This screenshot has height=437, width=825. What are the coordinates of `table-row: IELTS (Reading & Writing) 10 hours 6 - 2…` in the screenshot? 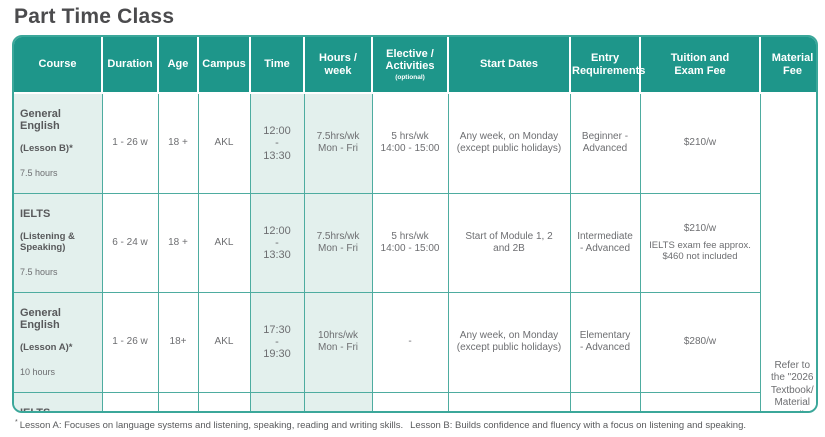 It's located at (415, 402).